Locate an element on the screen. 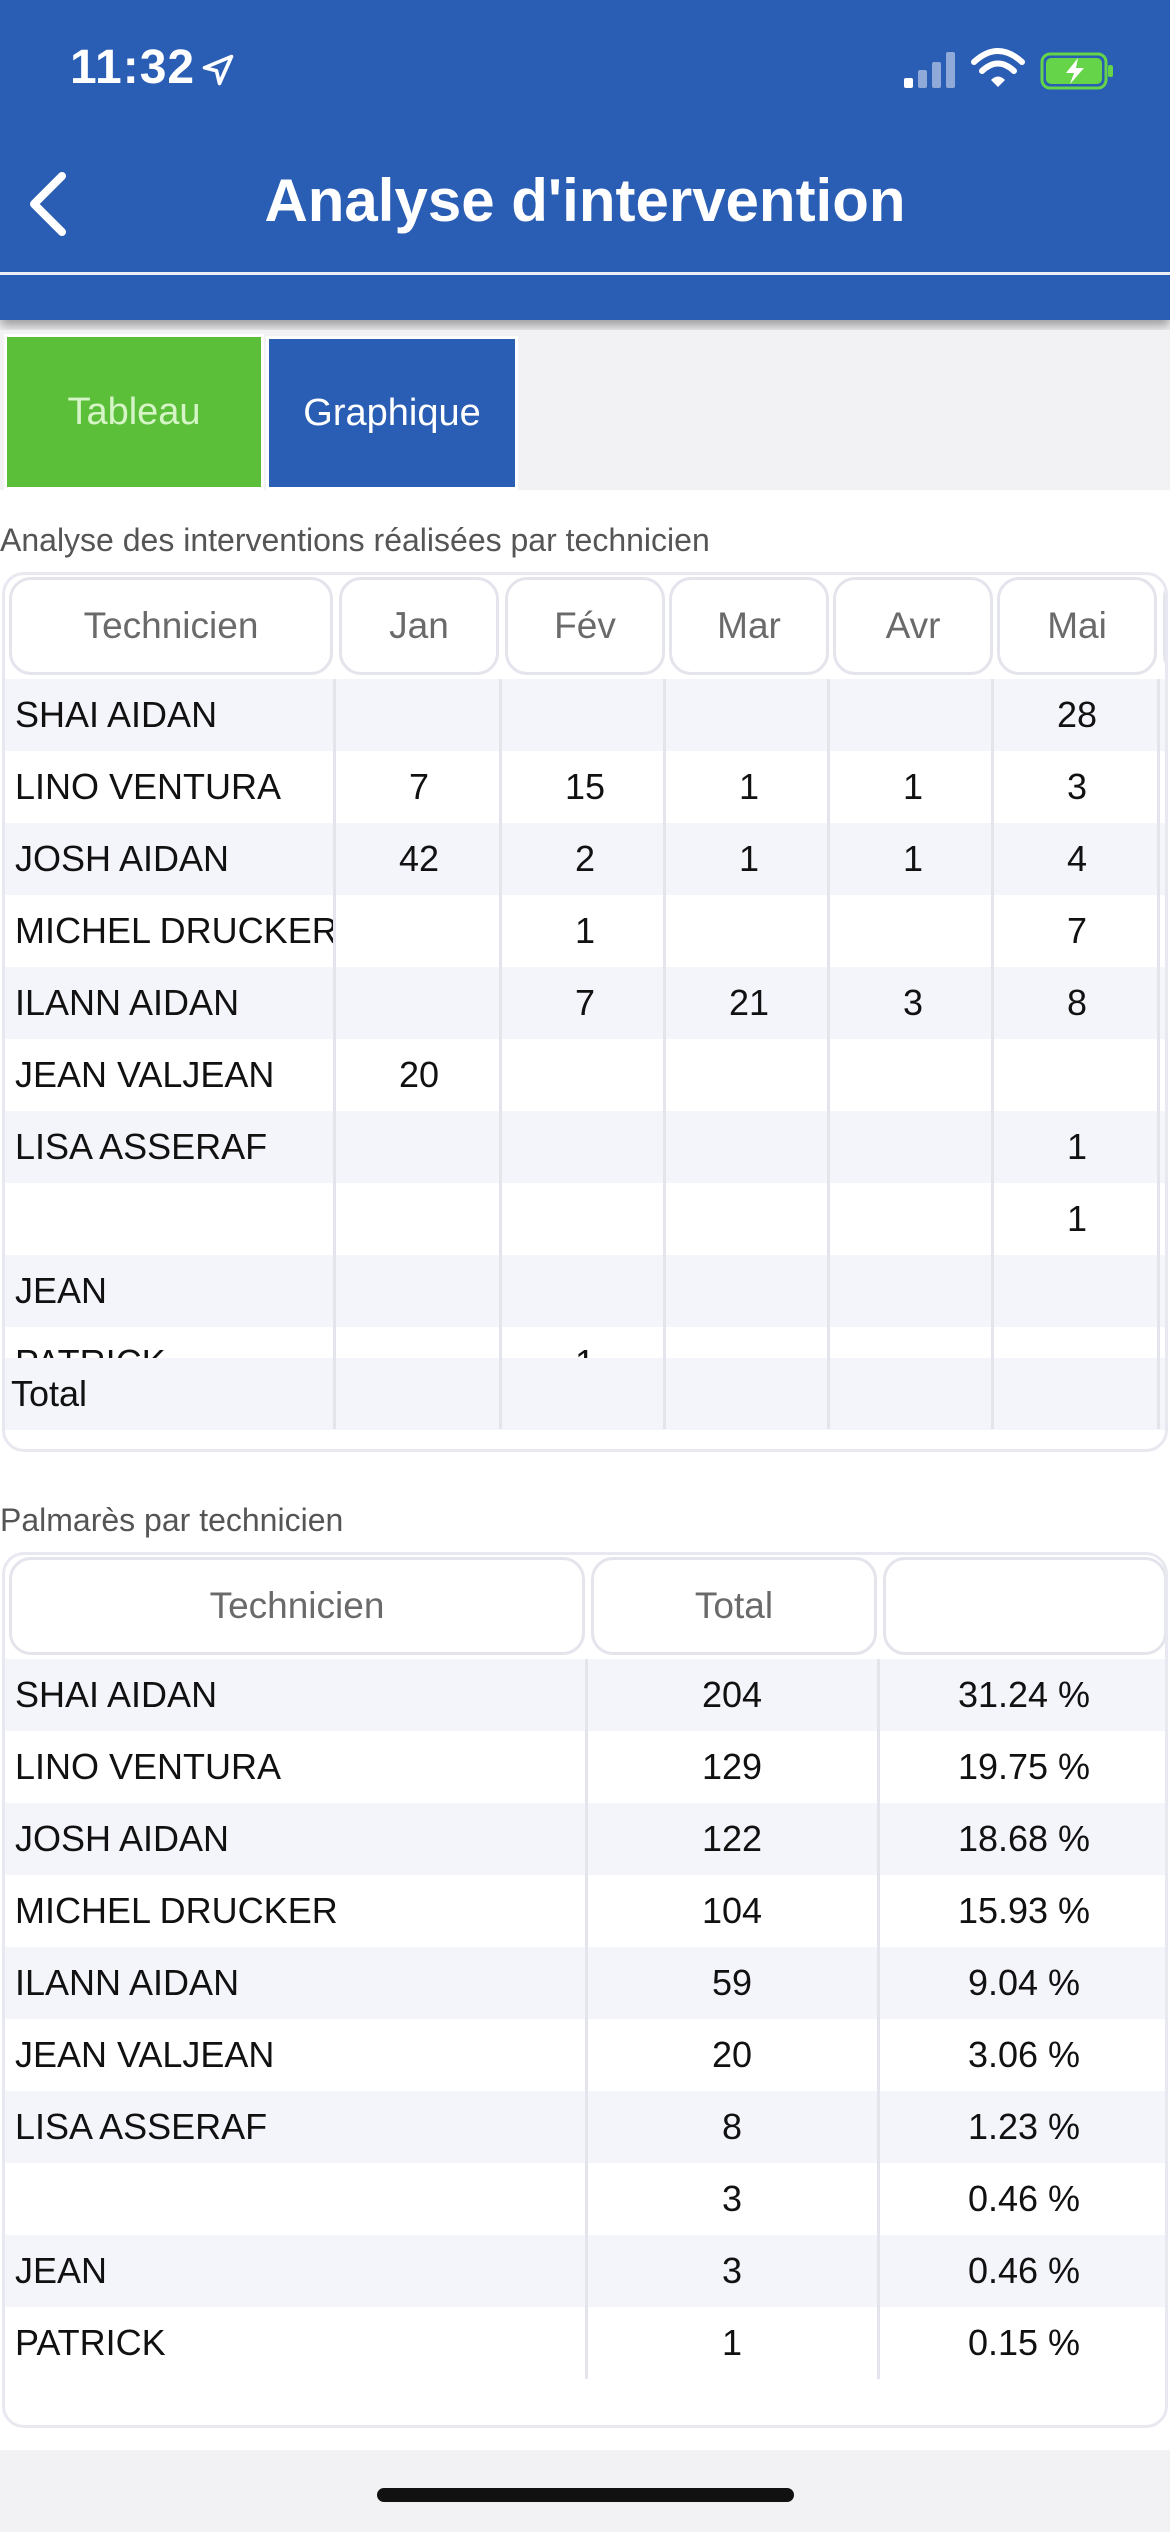 Image resolution: width=1170 pixels, height=2532 pixels. total-cell: 129 is located at coordinates (732, 1766).